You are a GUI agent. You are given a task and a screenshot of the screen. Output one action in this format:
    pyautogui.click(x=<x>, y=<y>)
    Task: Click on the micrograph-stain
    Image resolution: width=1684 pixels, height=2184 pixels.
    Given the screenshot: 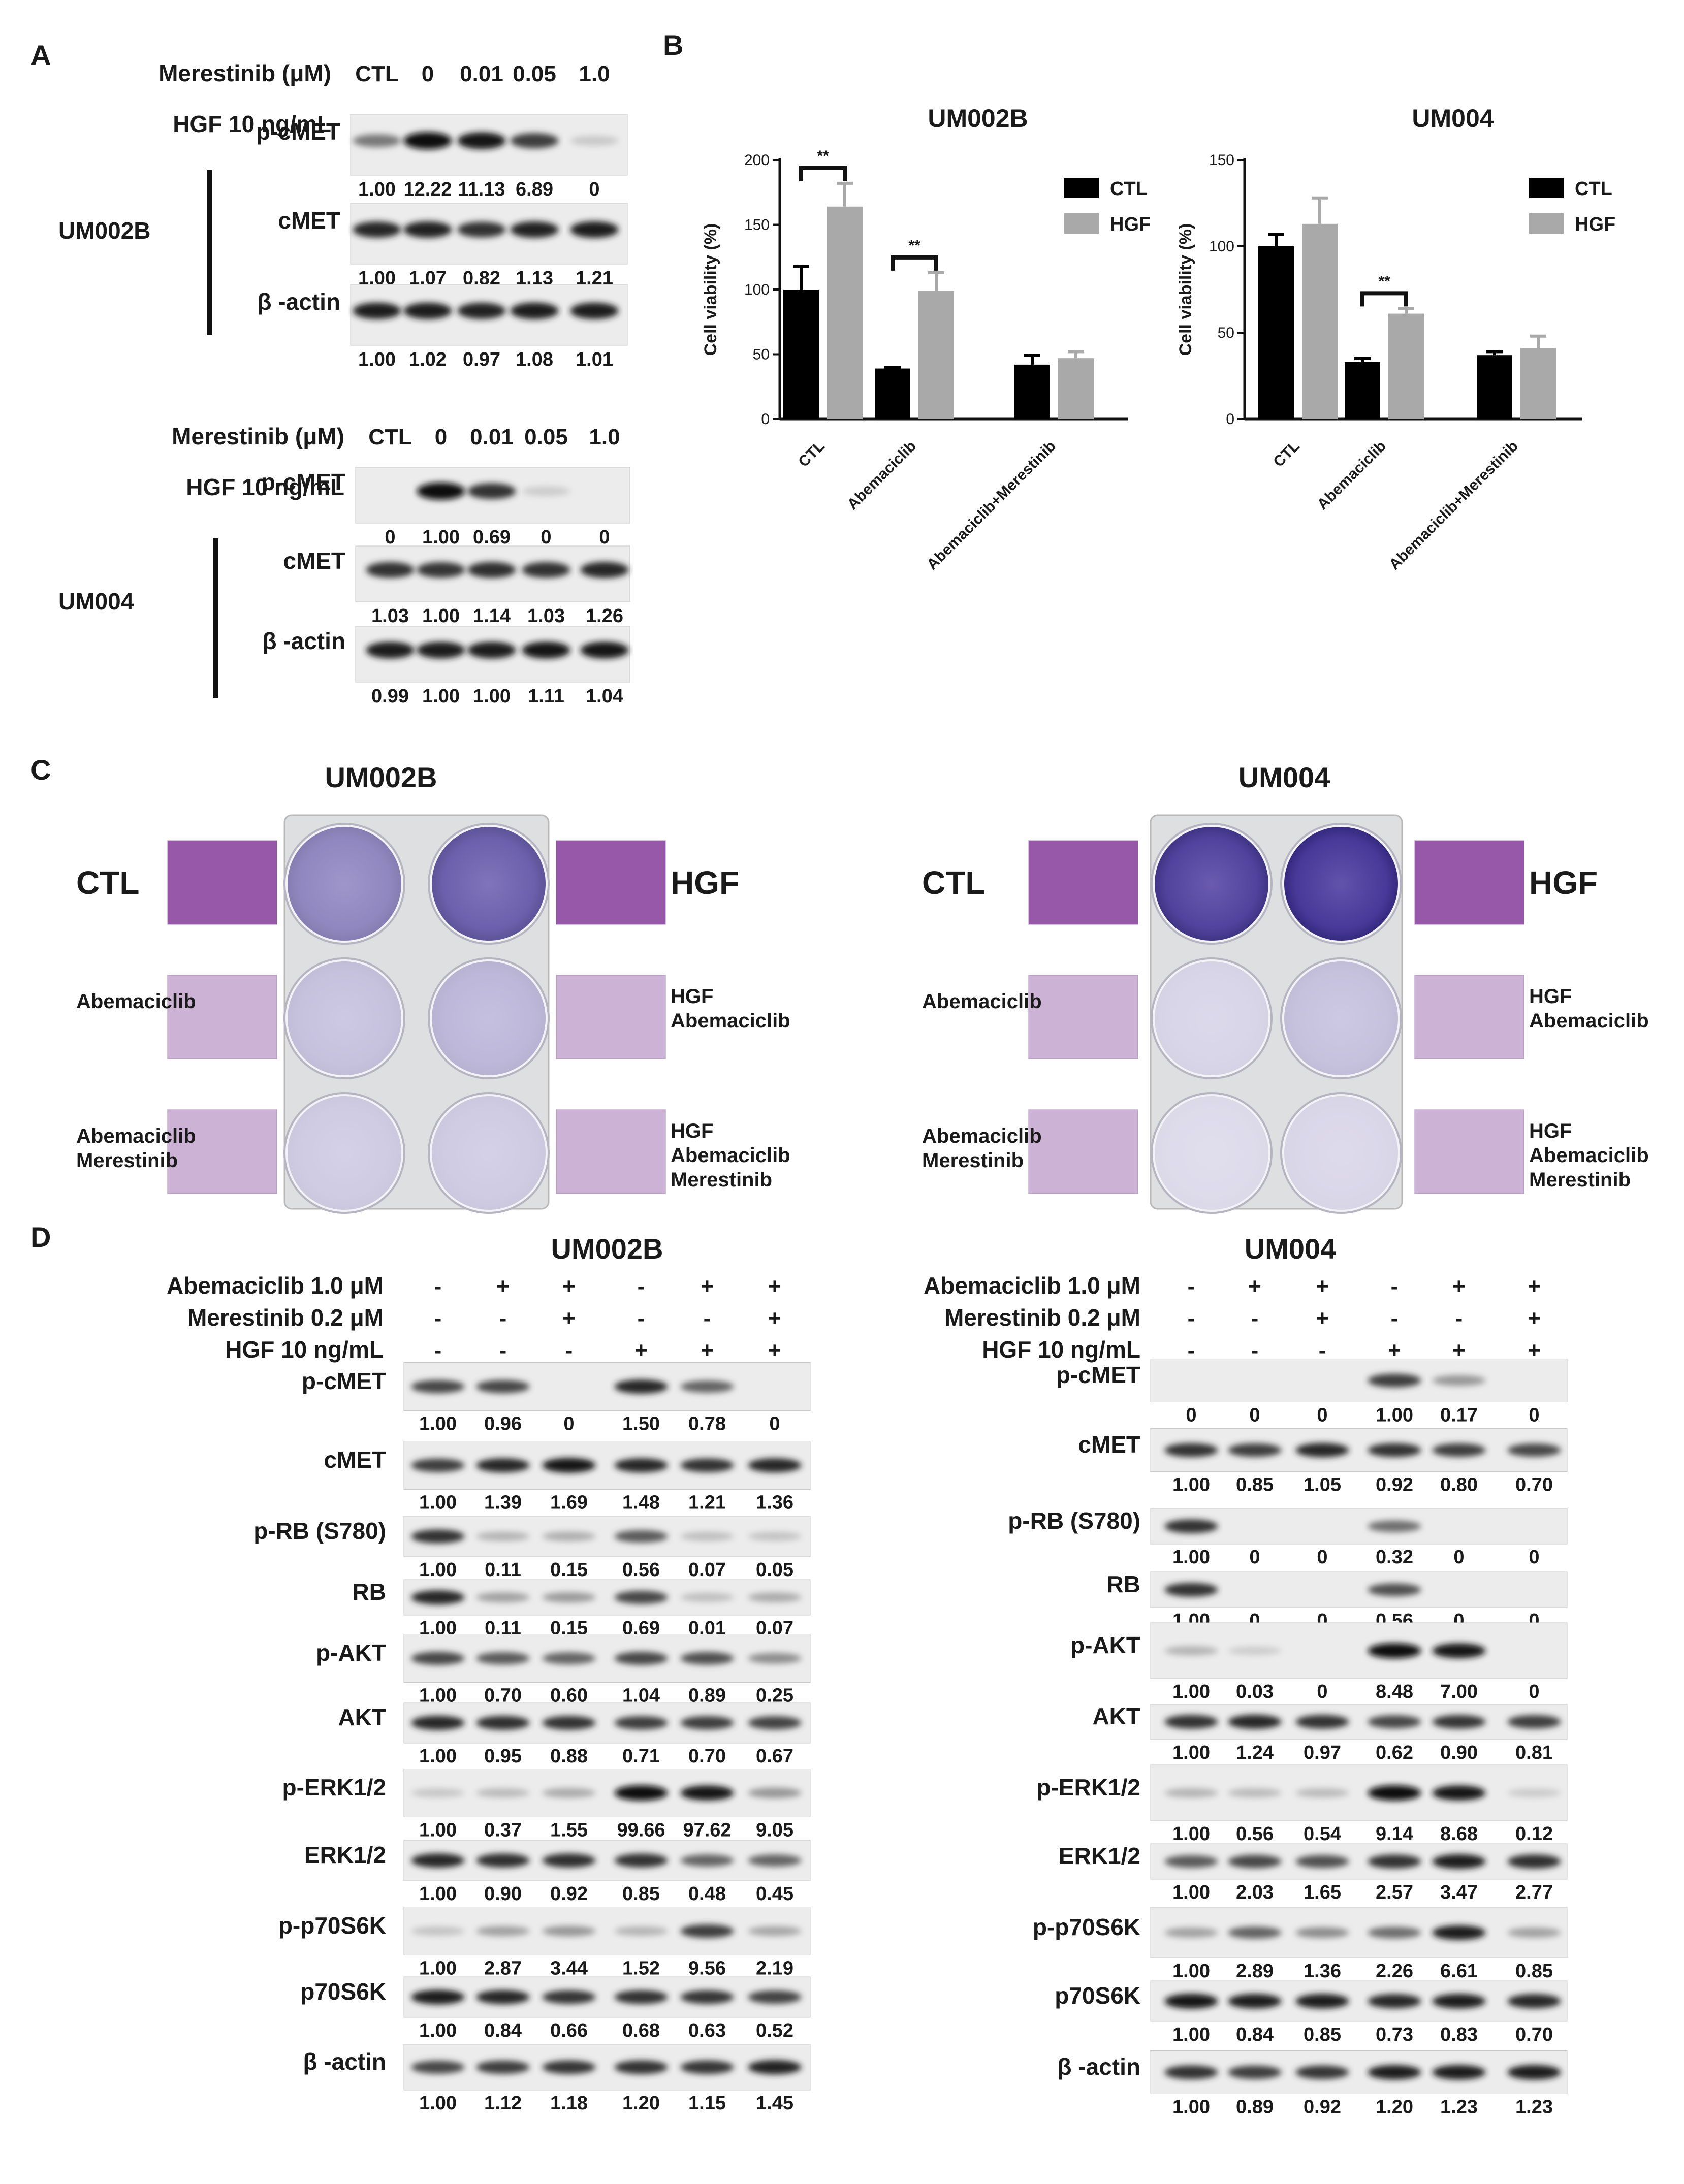 What is the action you would take?
    pyautogui.click(x=610, y=883)
    